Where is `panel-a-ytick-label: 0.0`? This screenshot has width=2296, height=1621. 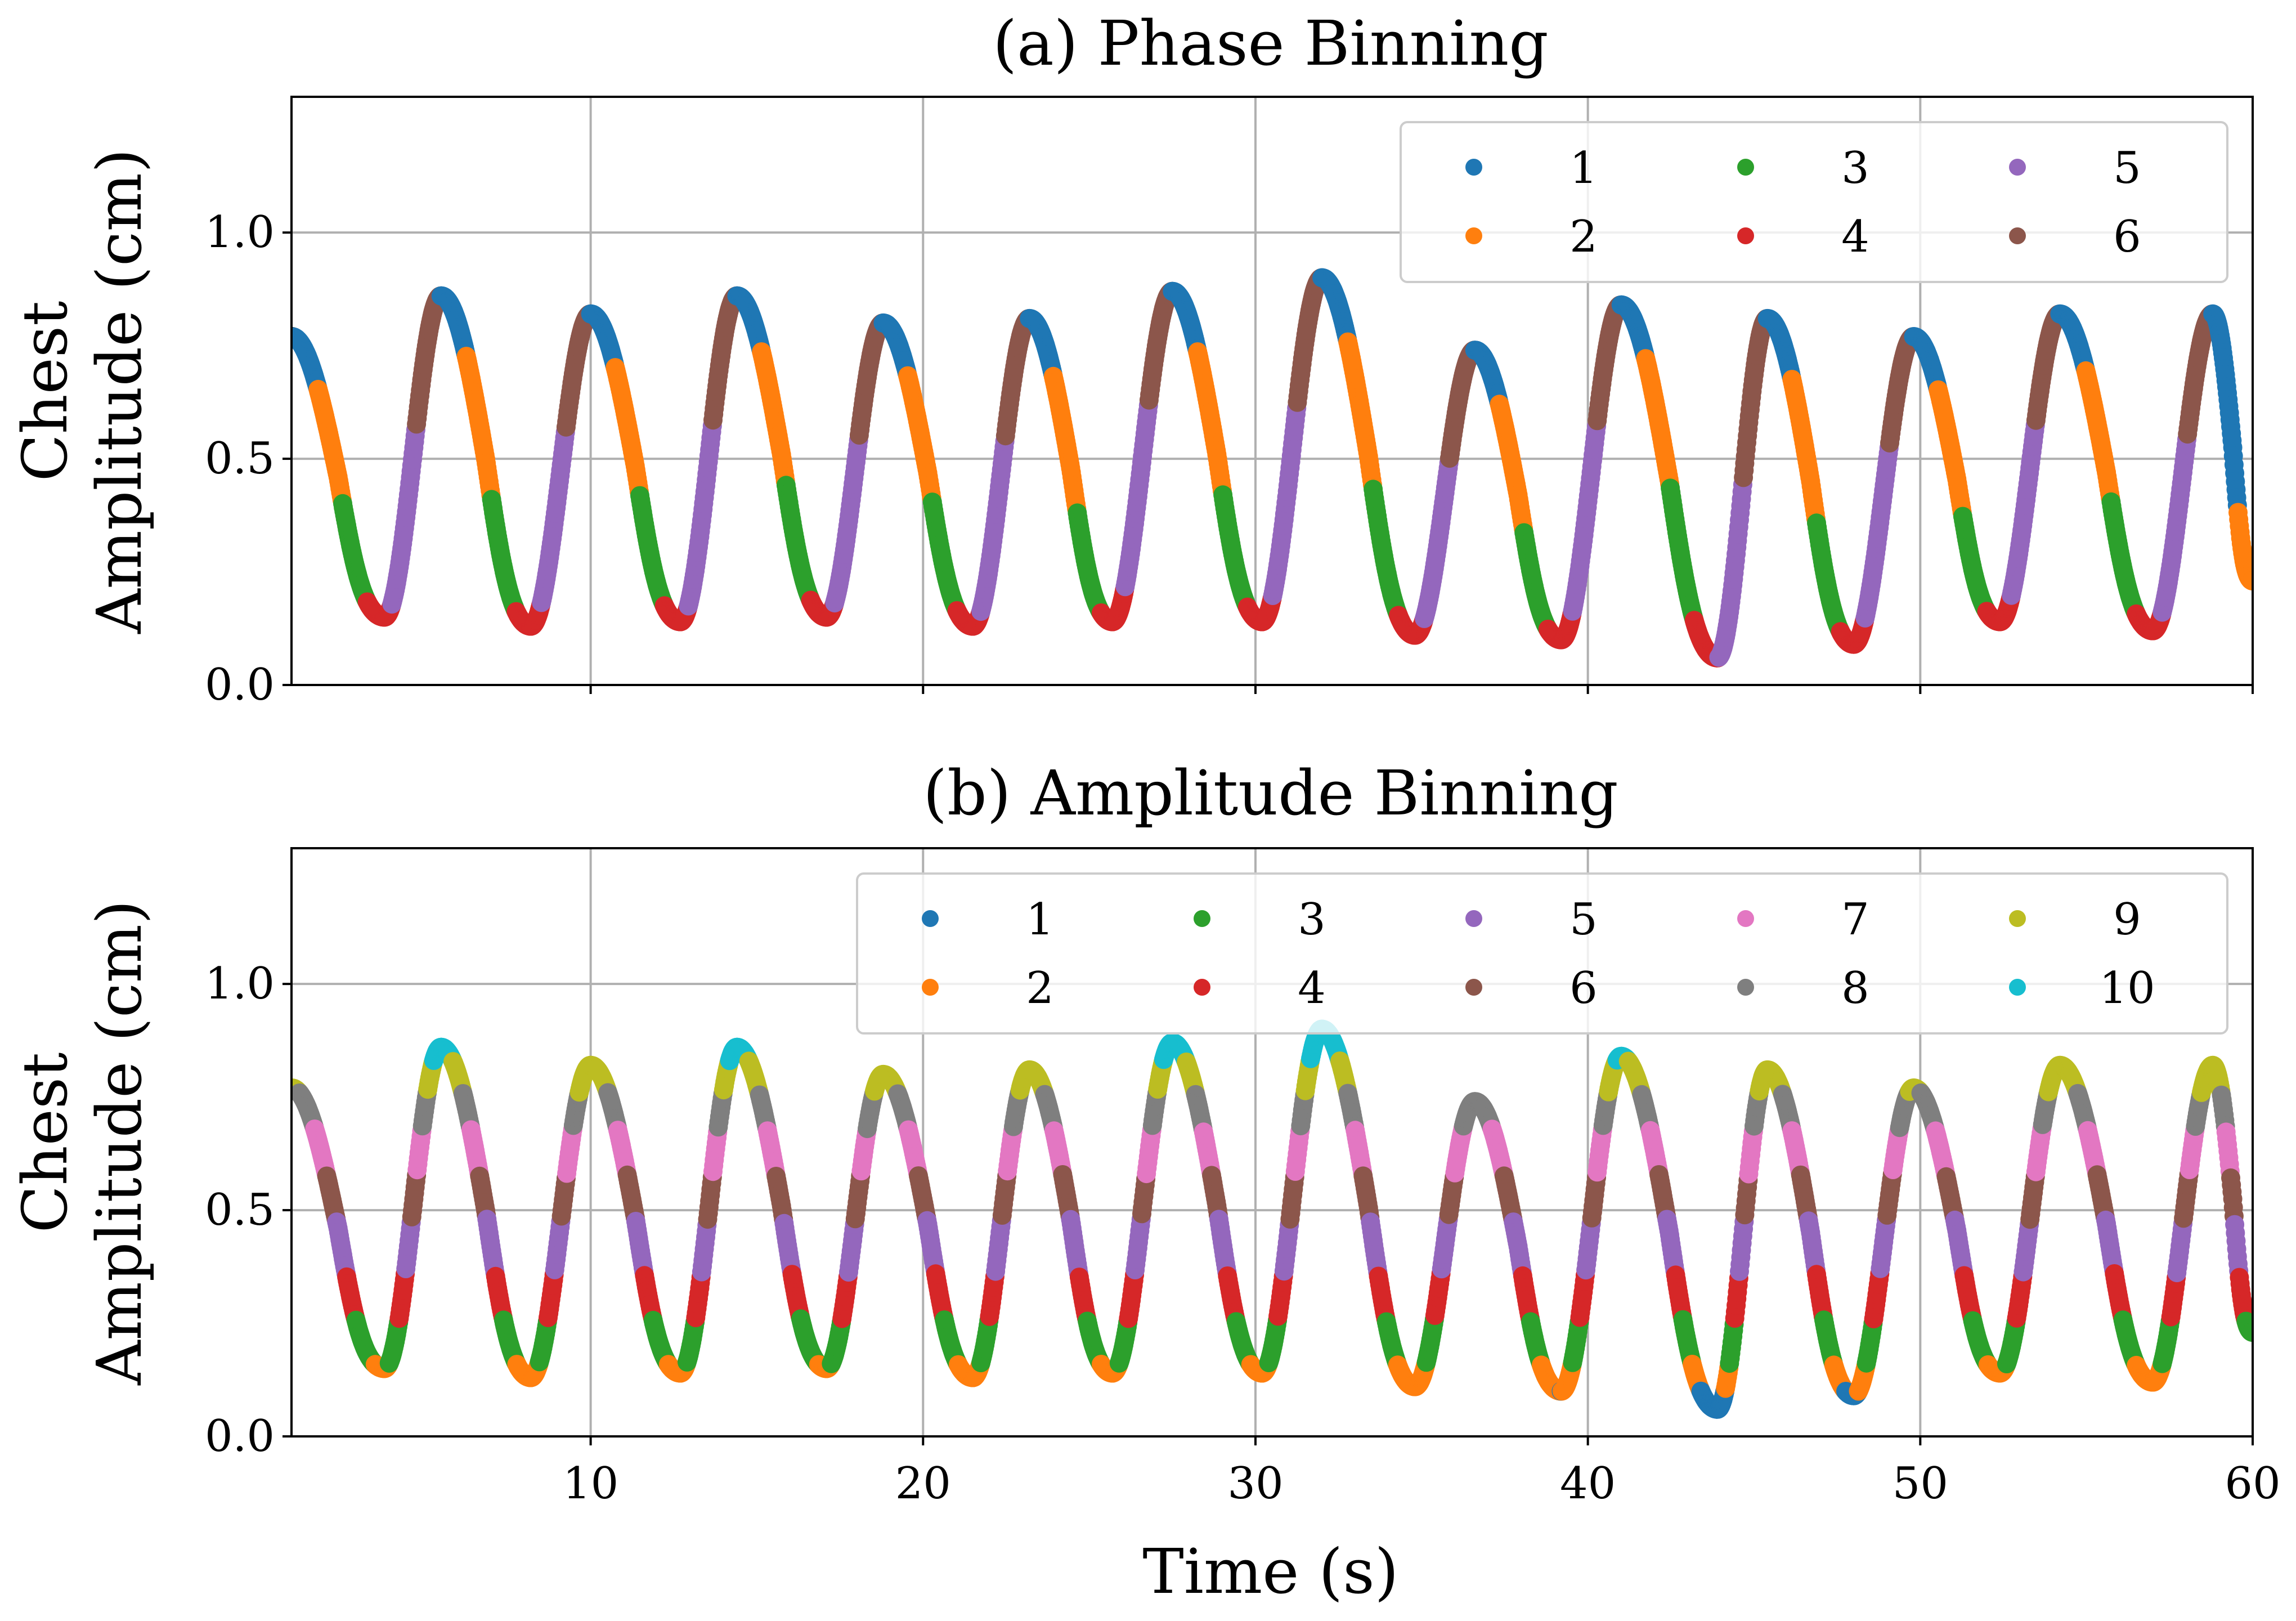
panel-a-ytick-label: 0.0 is located at coordinates (240, 685).